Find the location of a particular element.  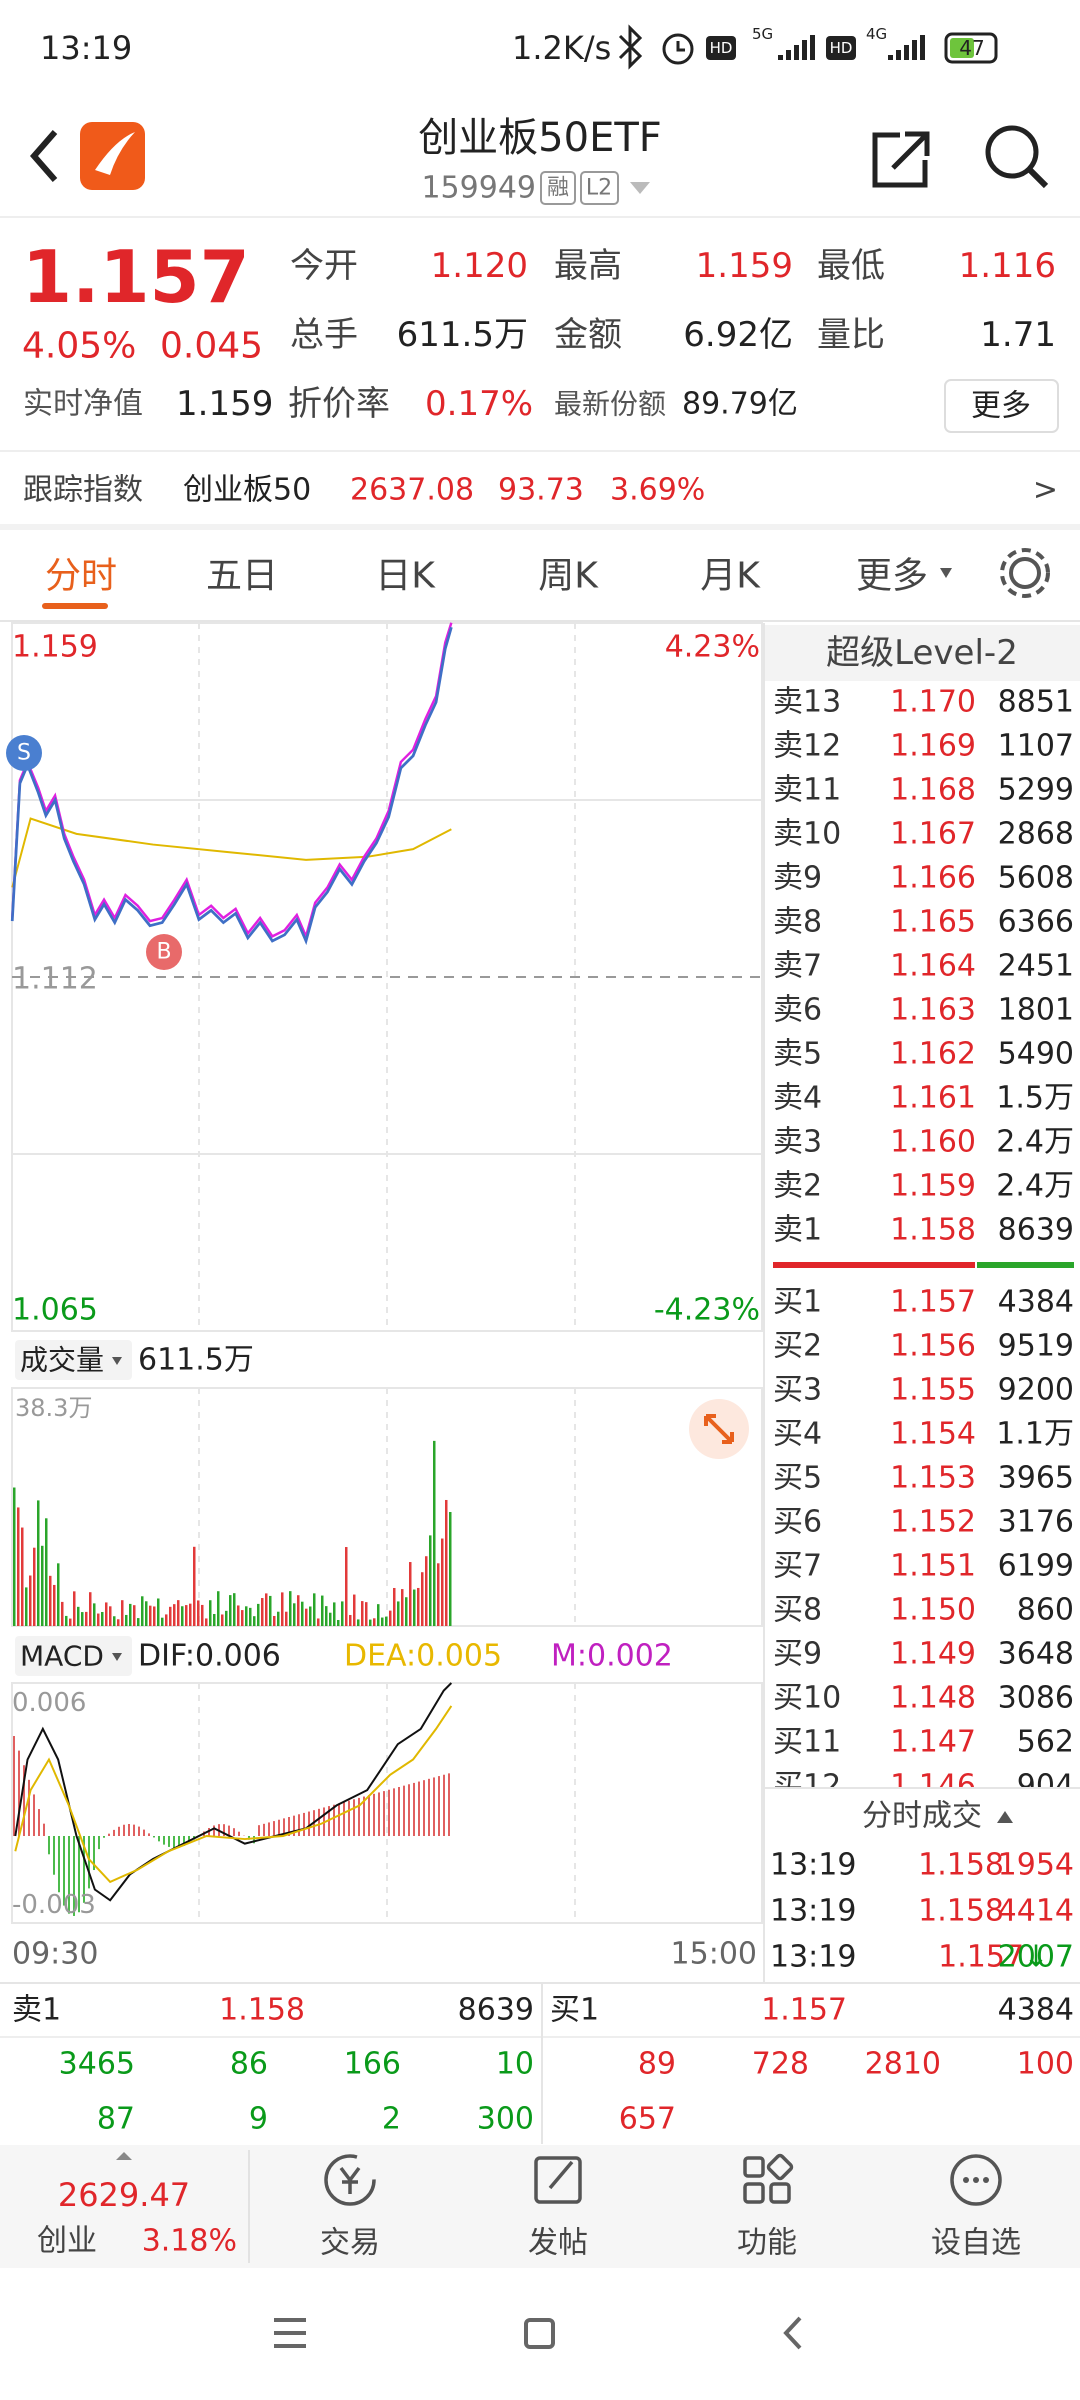

book-volume: 1107 is located at coordinates (1036, 746).